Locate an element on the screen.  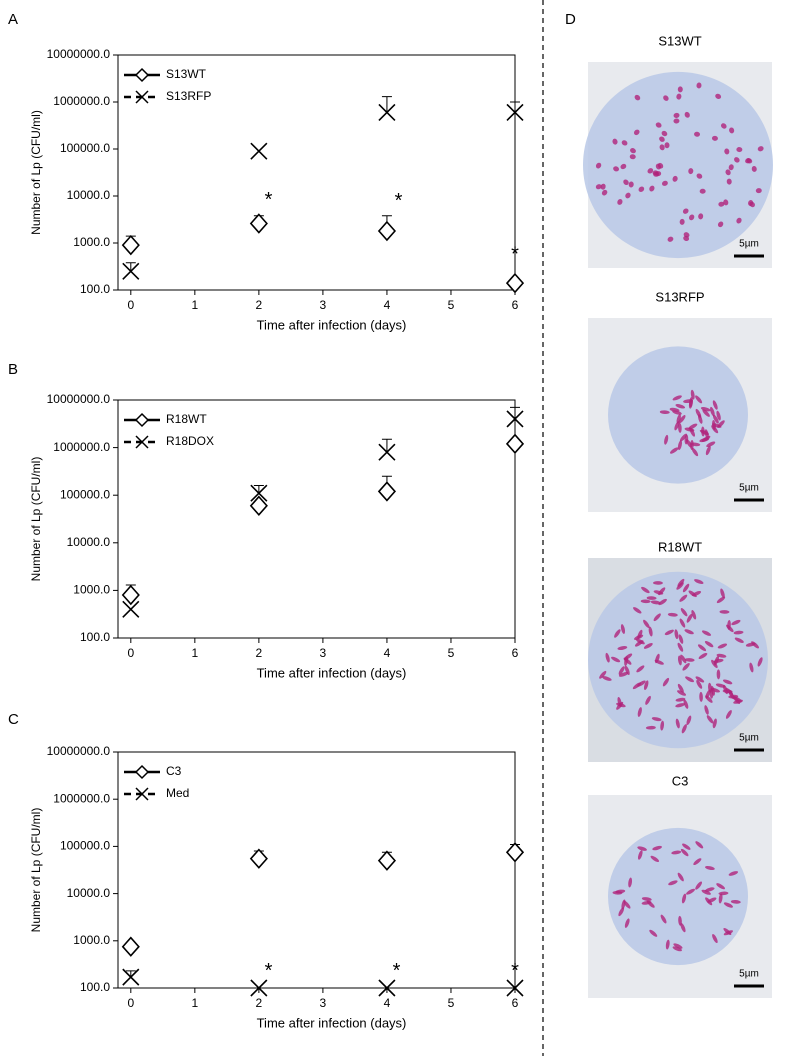
panel-label: D is located at coordinates (570, 19).